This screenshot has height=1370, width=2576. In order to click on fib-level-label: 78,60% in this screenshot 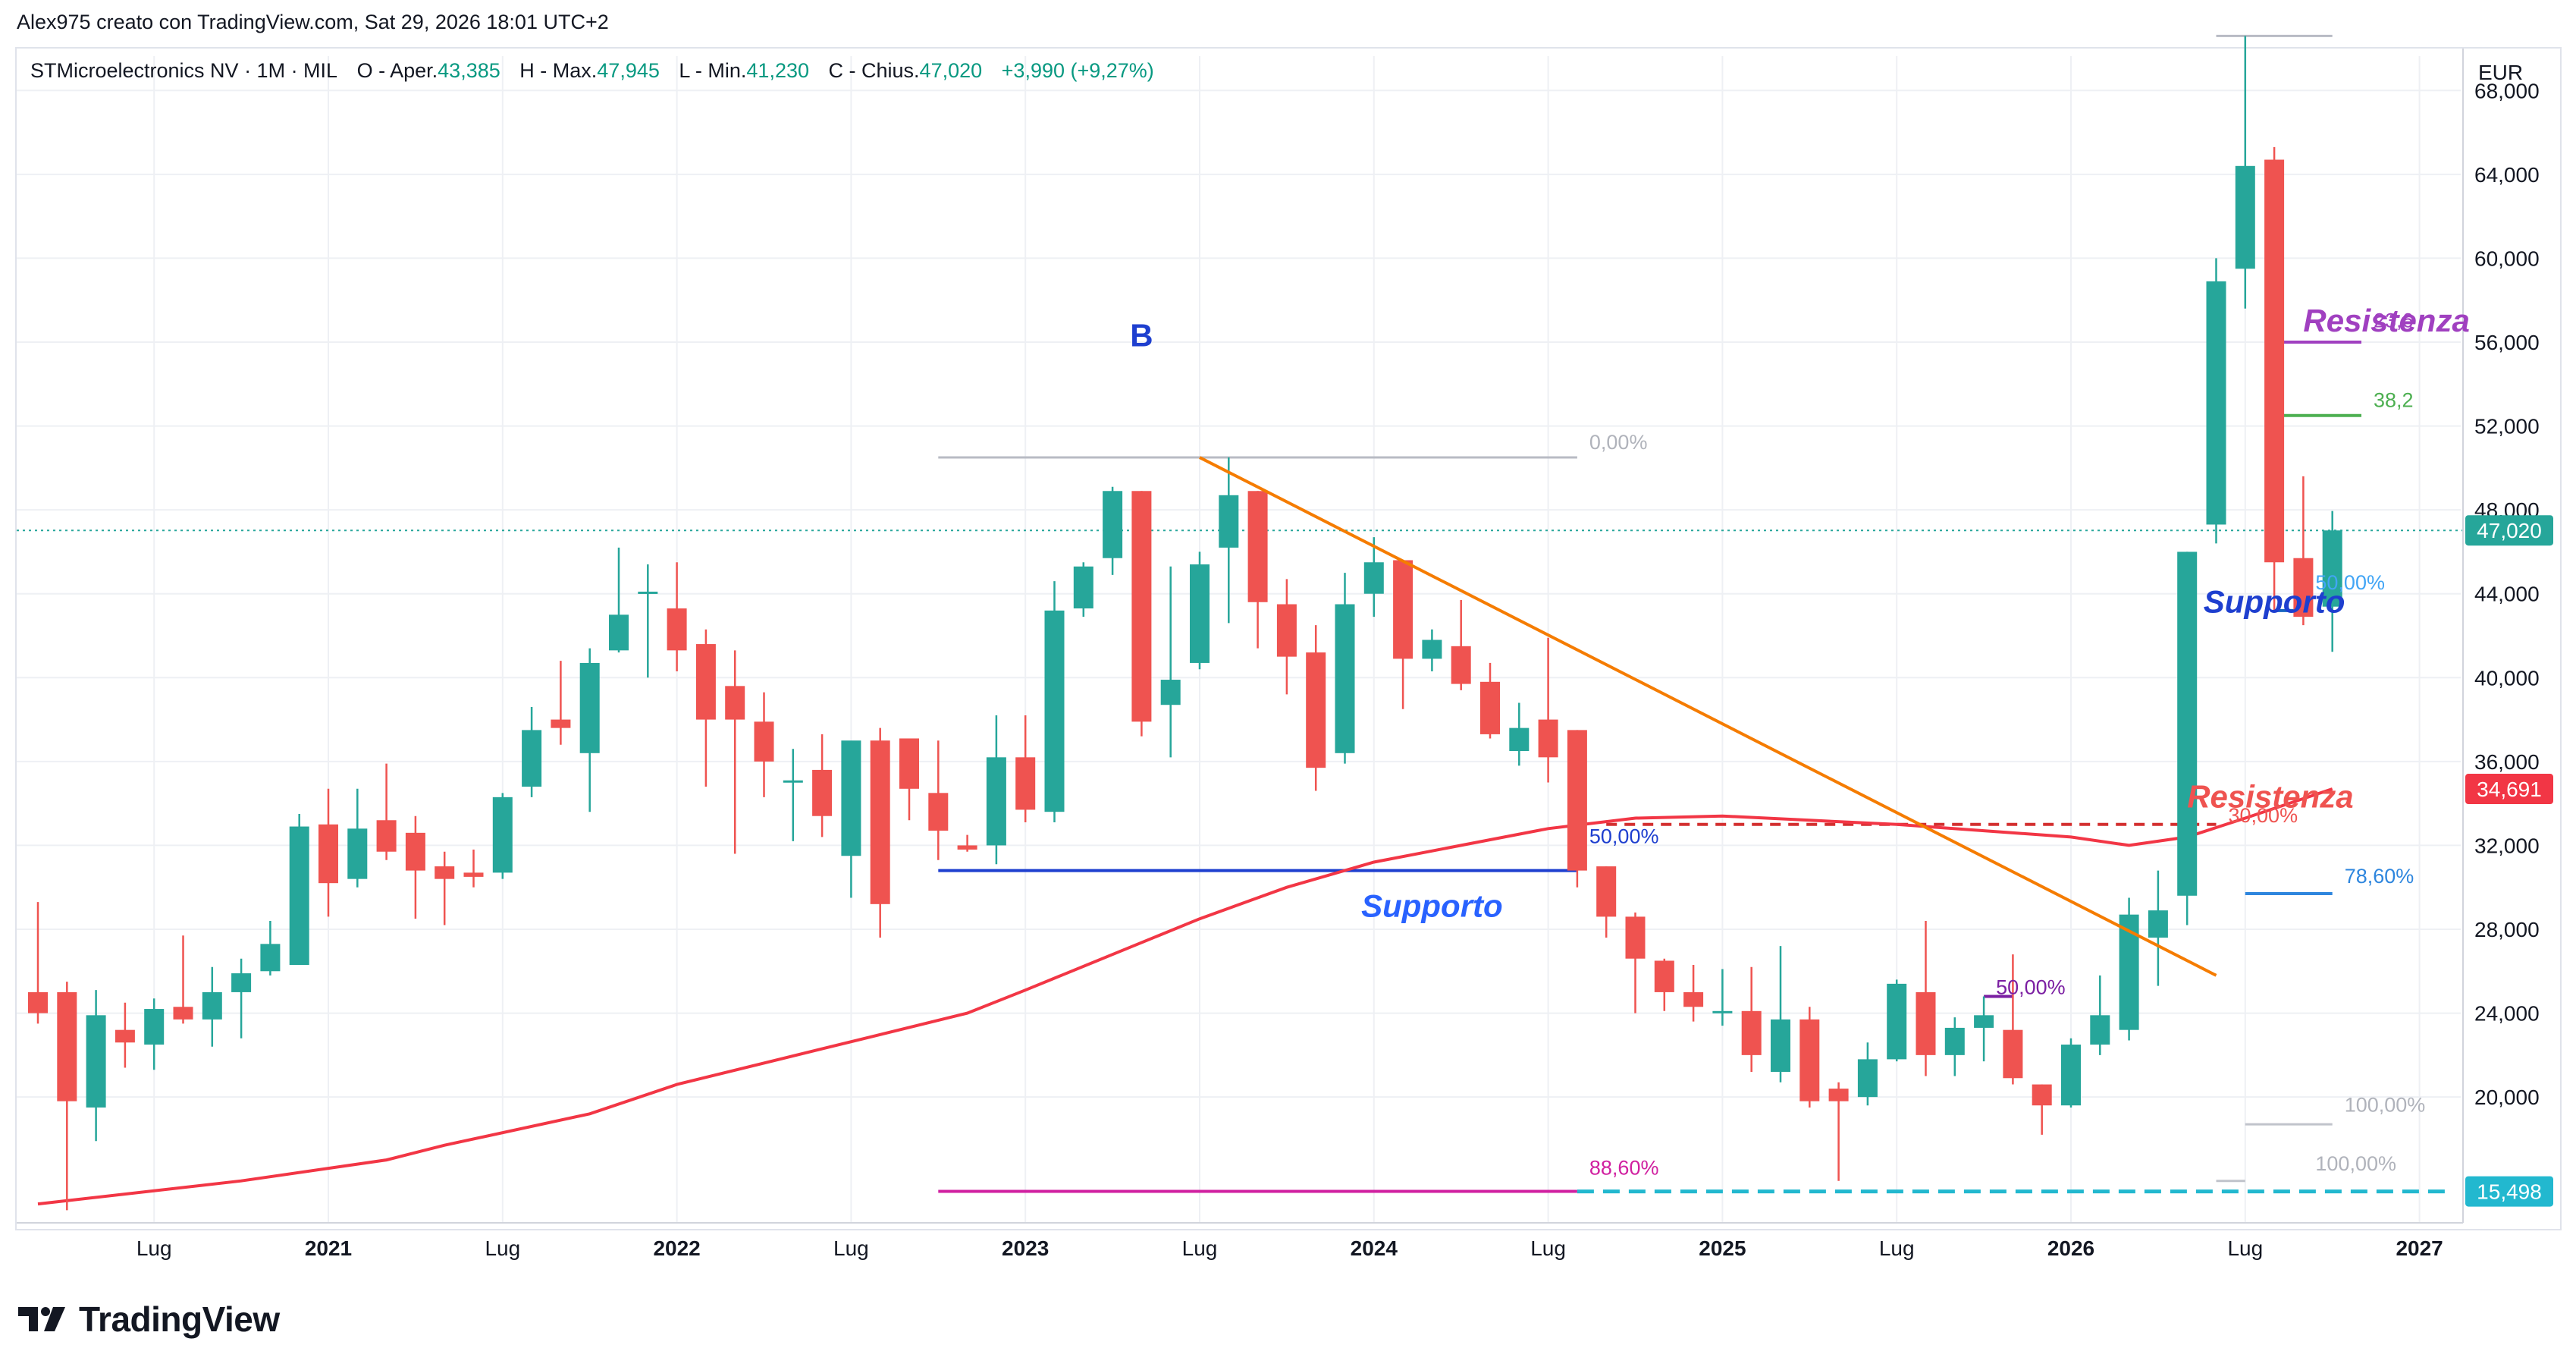, I will do `click(2379, 876)`.